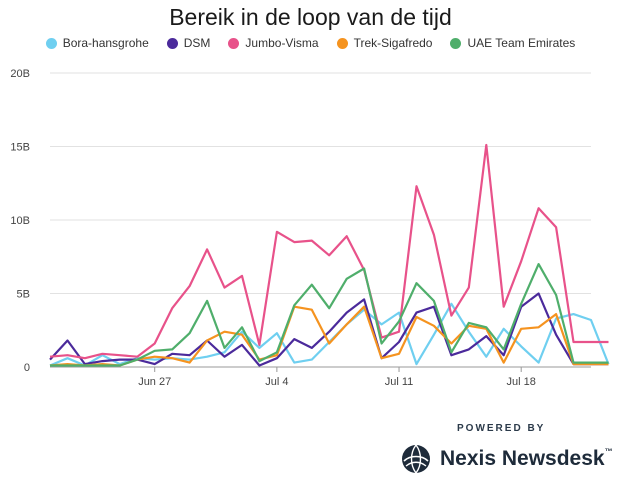  Describe the element at coordinates (20, 74) in the screenshot. I see `y-tick-label: 20B` at that location.